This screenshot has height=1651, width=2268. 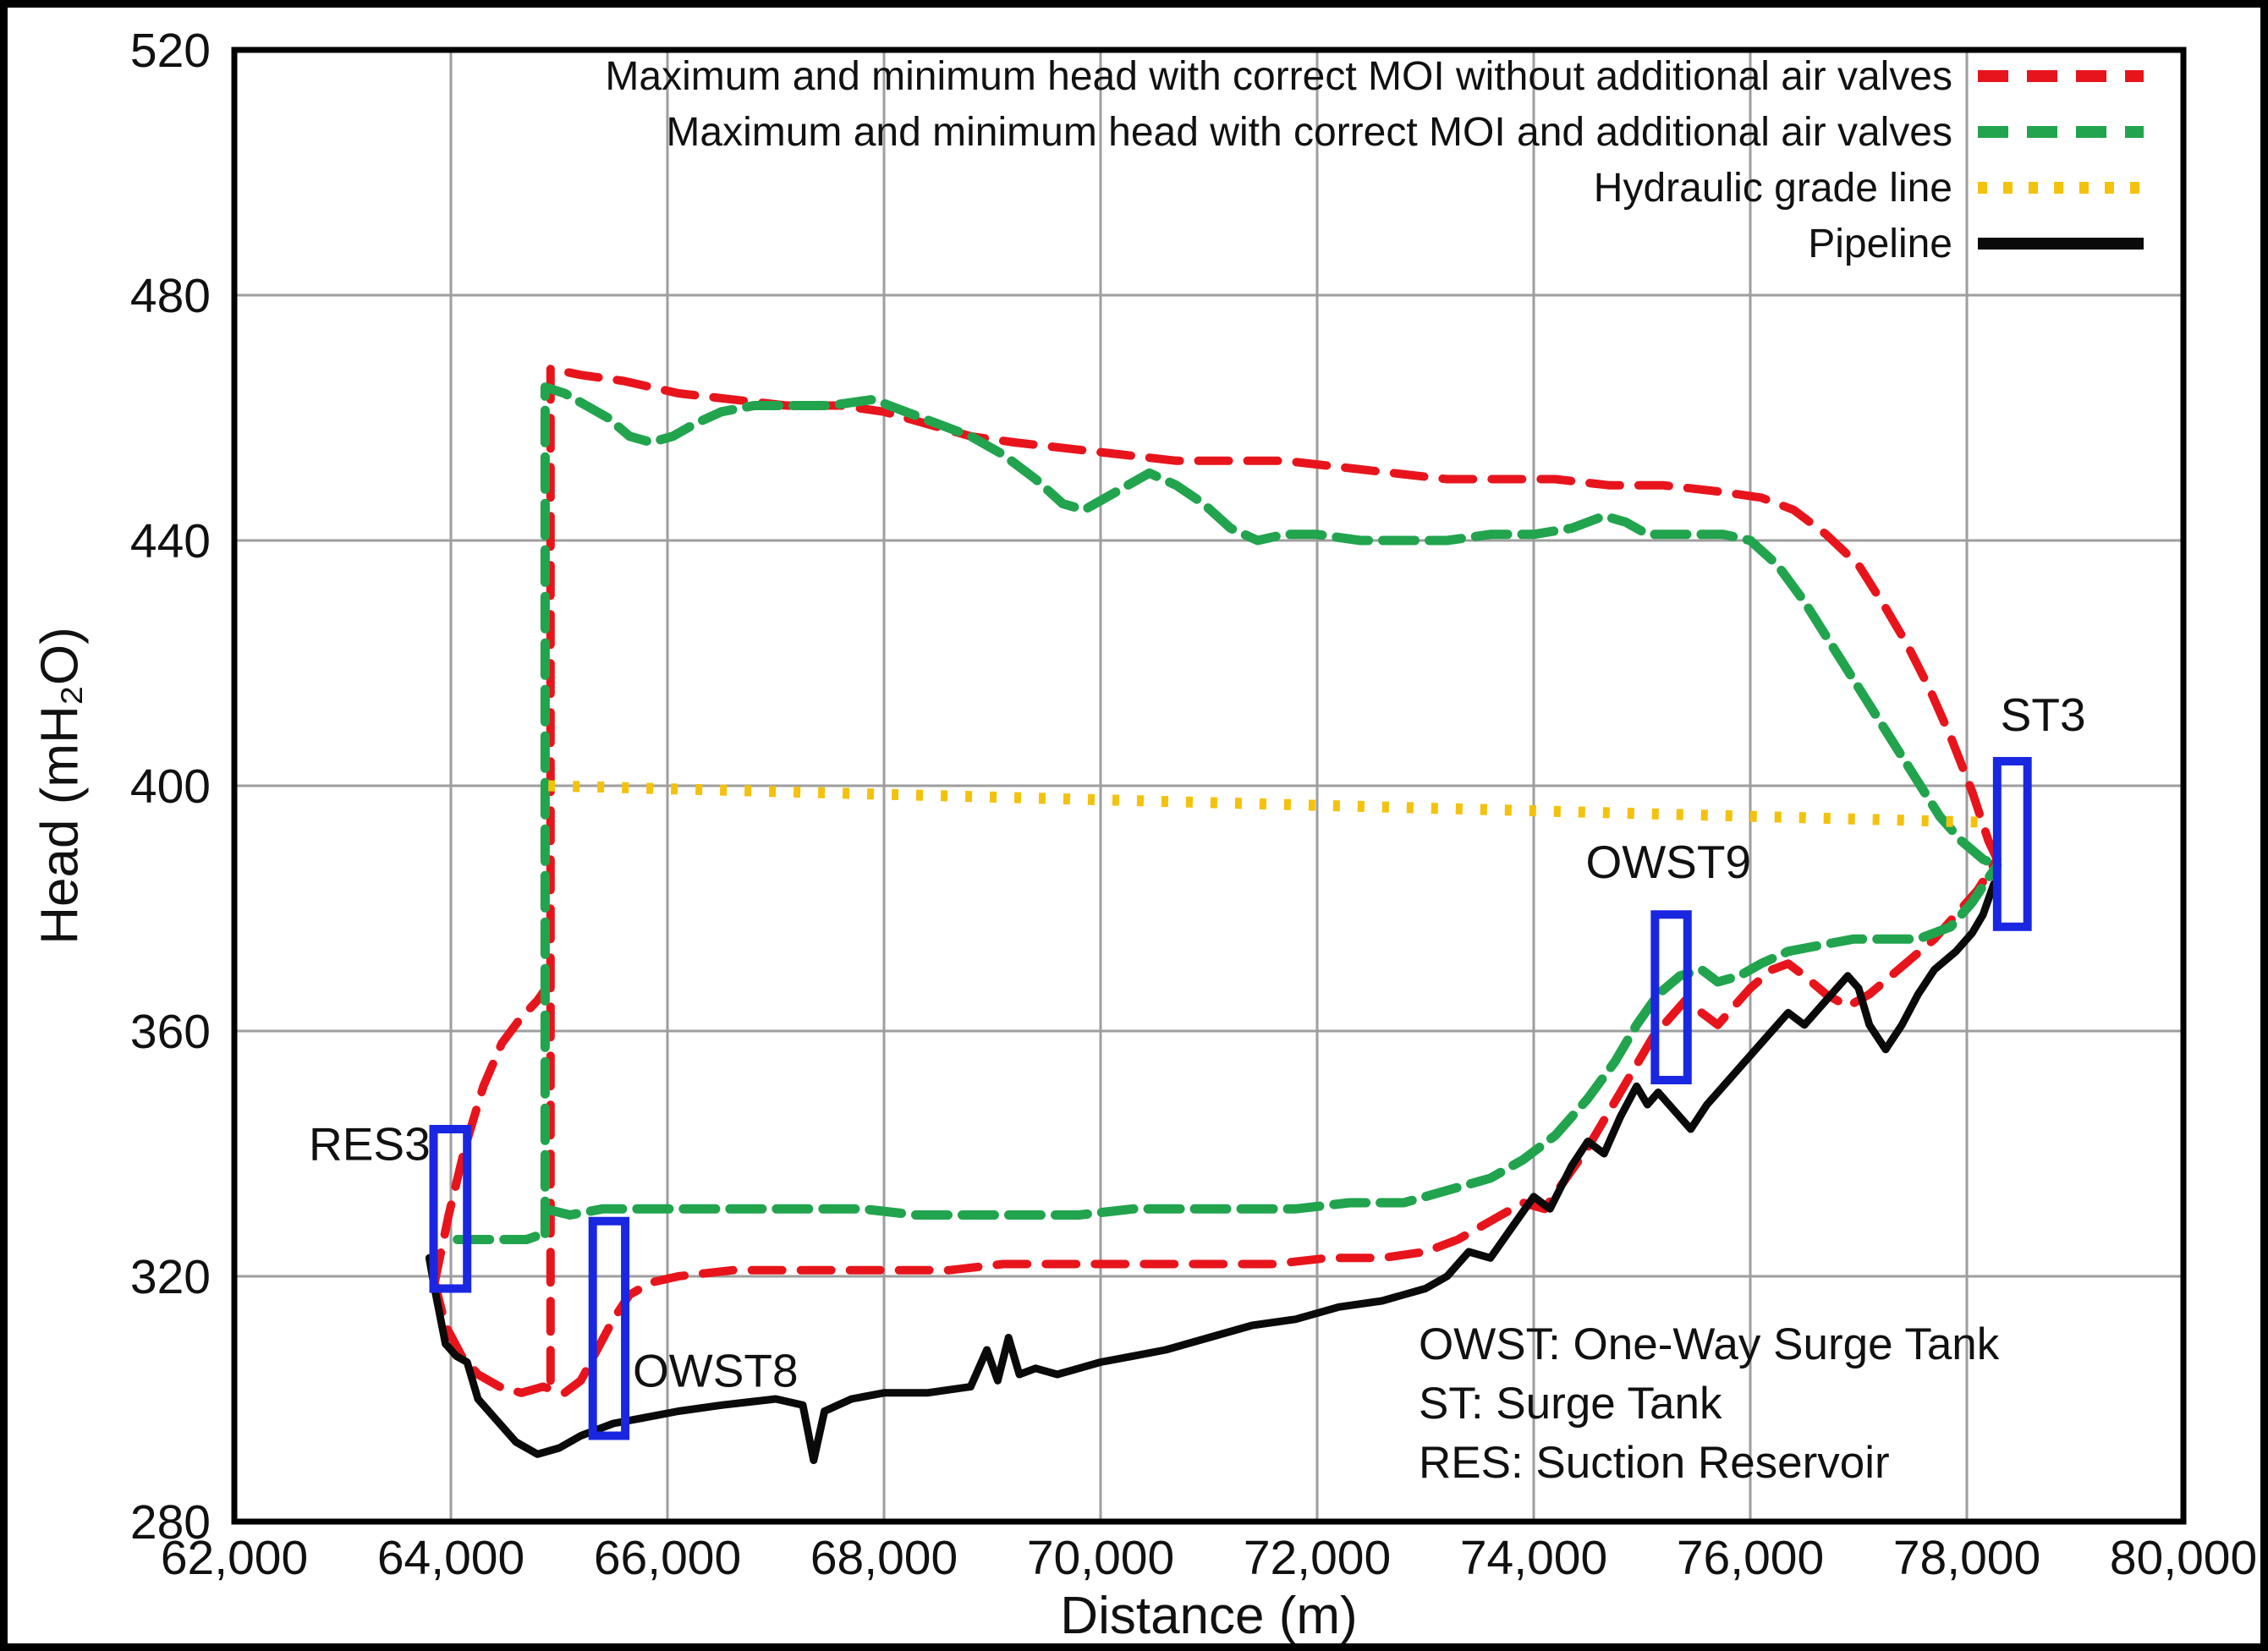 What do you see at coordinates (1209, 1616) in the screenshot?
I see `x-axis-title: Distance (m)` at bounding box center [1209, 1616].